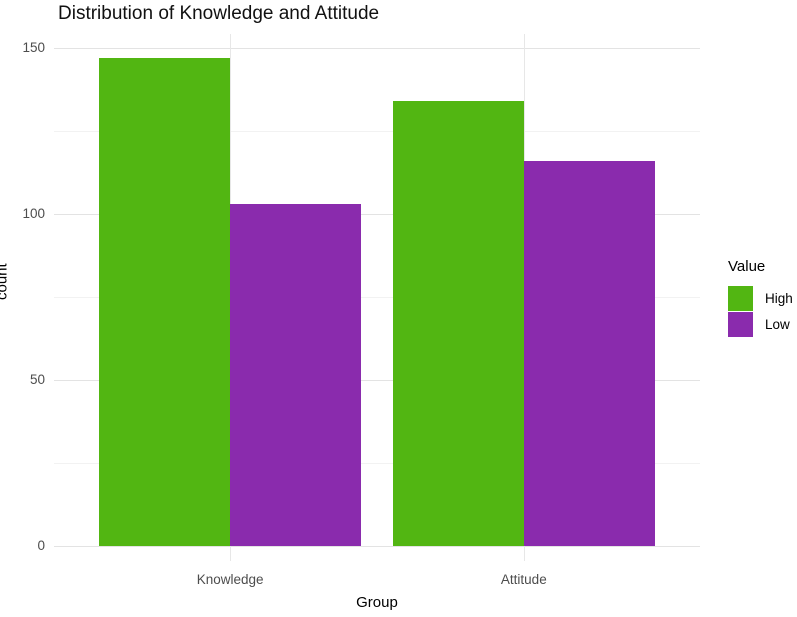 Image resolution: width=797 pixels, height=617 pixels. I want to click on bar-knowledge-low, so click(296, 375).